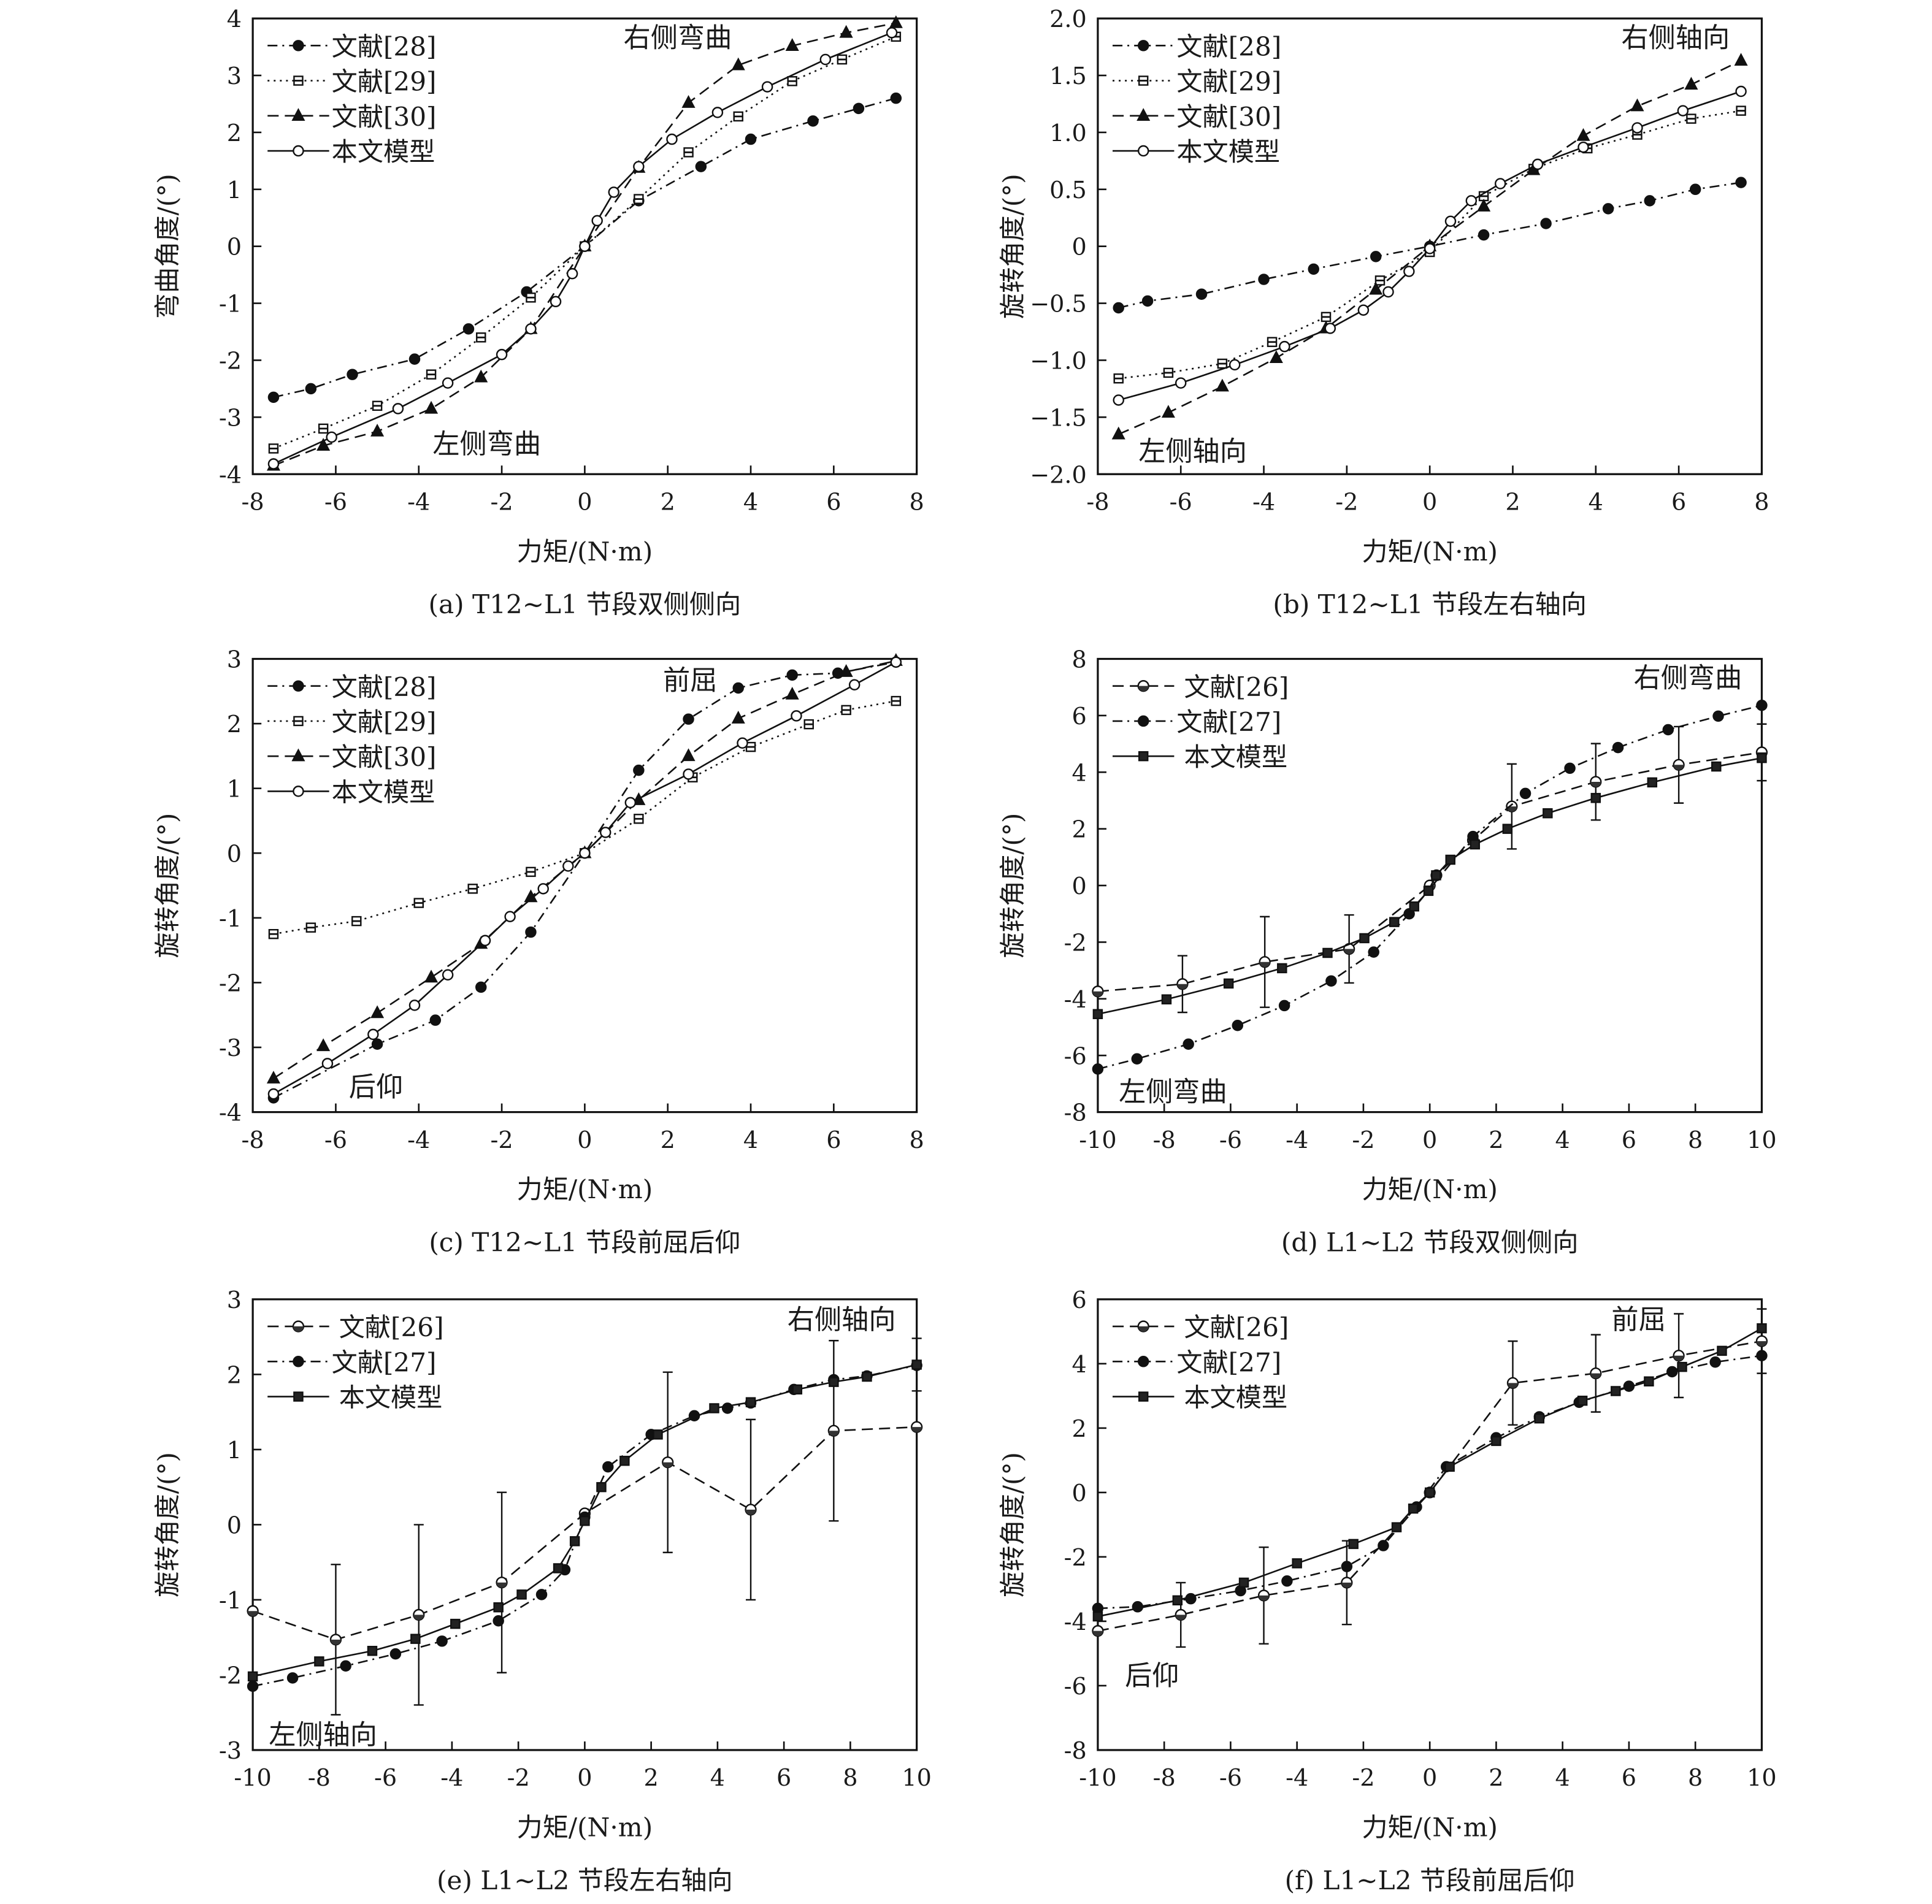 This screenshot has width=1932, height=1904. Describe the element at coordinates (1012, 1524) in the screenshot. I see `y-axis-label: 旋转角度/(°)` at that location.